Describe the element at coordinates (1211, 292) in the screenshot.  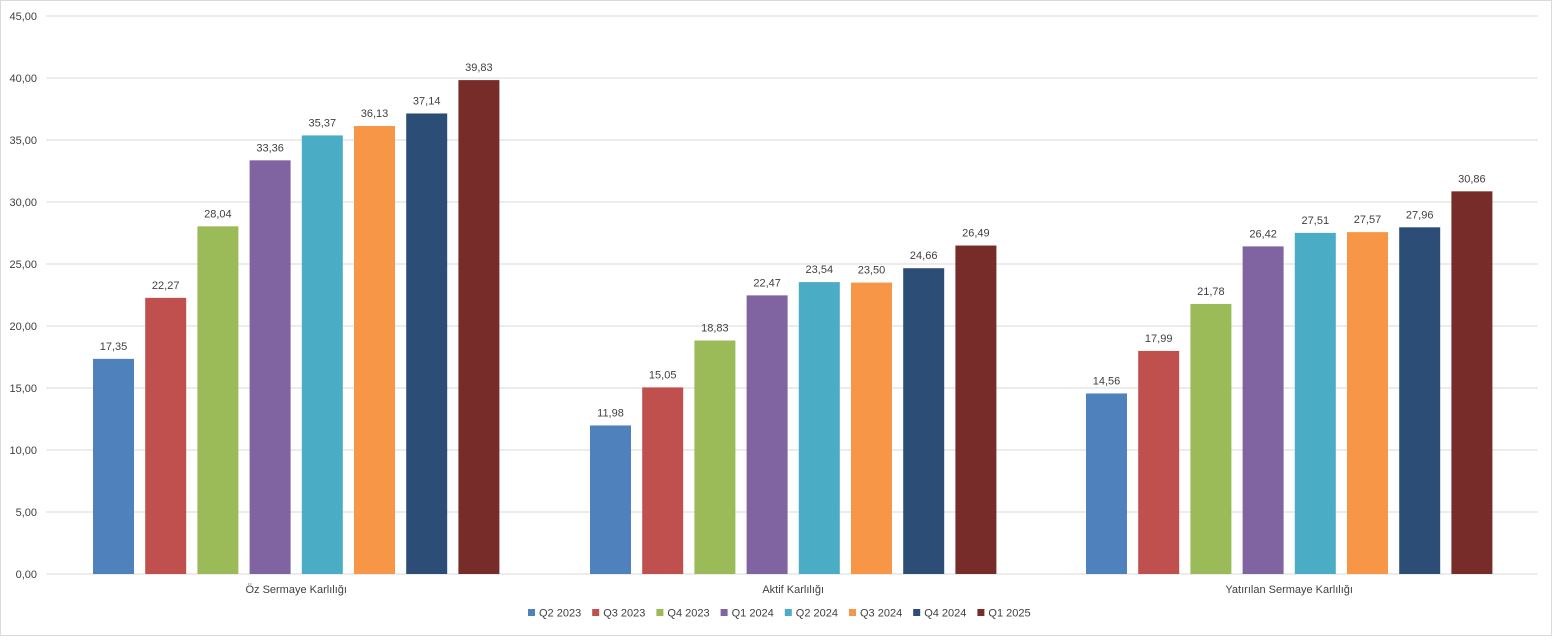
I see `data-label: 21,78` at that location.